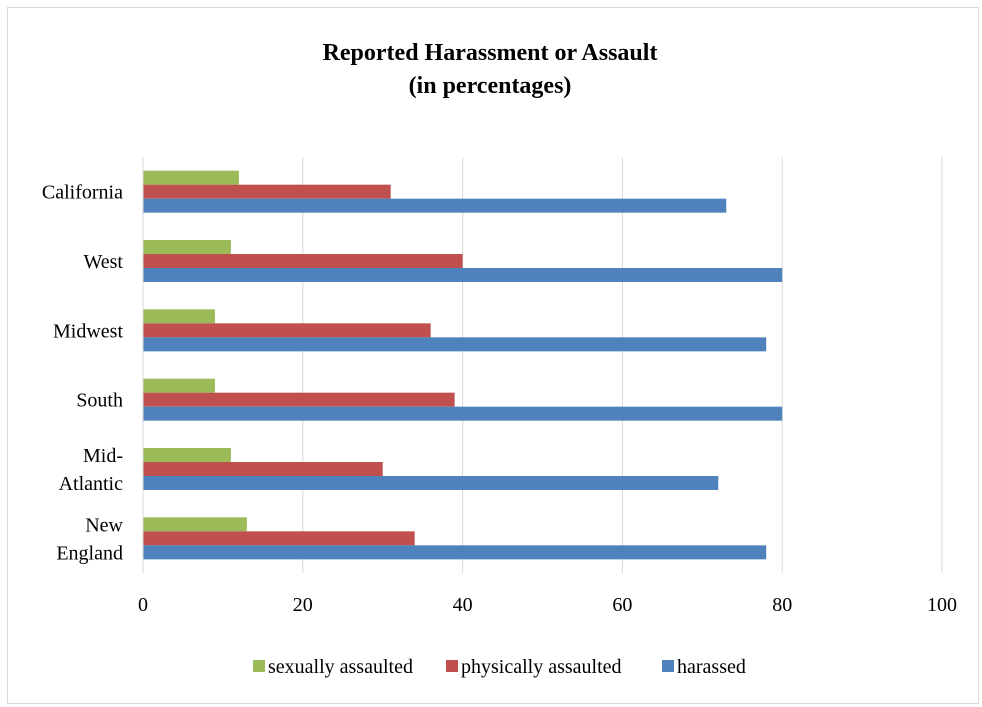 Image resolution: width=982 pixels, height=707 pixels. What do you see at coordinates (104, 525) in the screenshot?
I see `y-category-label: New` at bounding box center [104, 525].